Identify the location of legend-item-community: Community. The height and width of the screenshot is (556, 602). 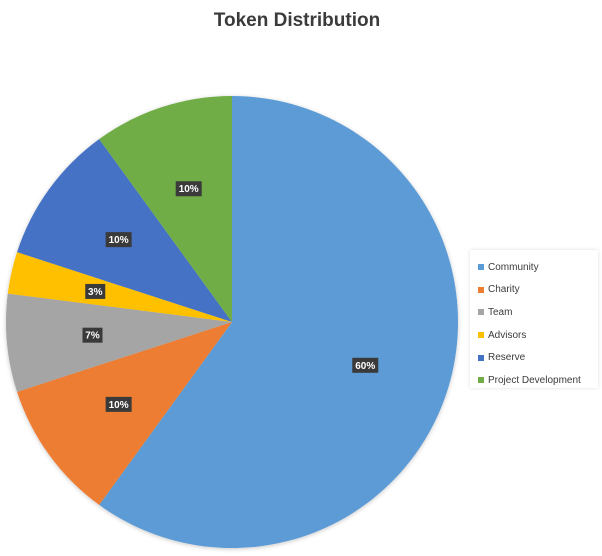
(534, 267).